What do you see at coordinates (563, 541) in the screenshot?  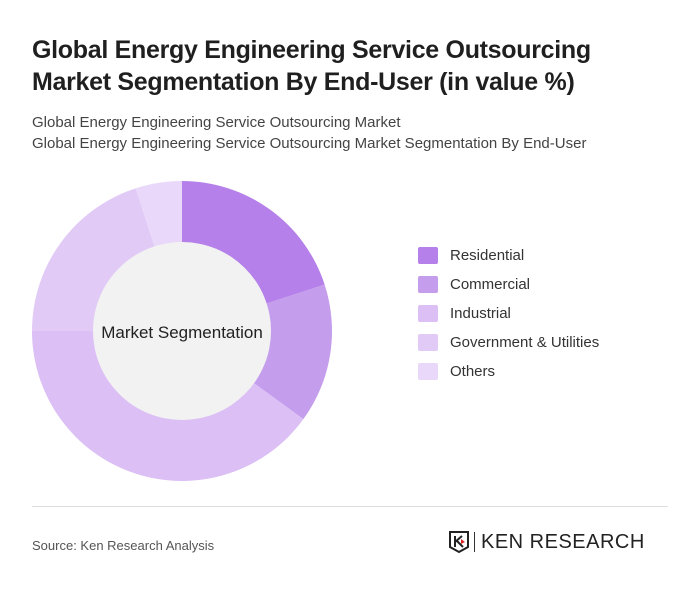 I see `logo-text: KEN RESEARCH` at bounding box center [563, 541].